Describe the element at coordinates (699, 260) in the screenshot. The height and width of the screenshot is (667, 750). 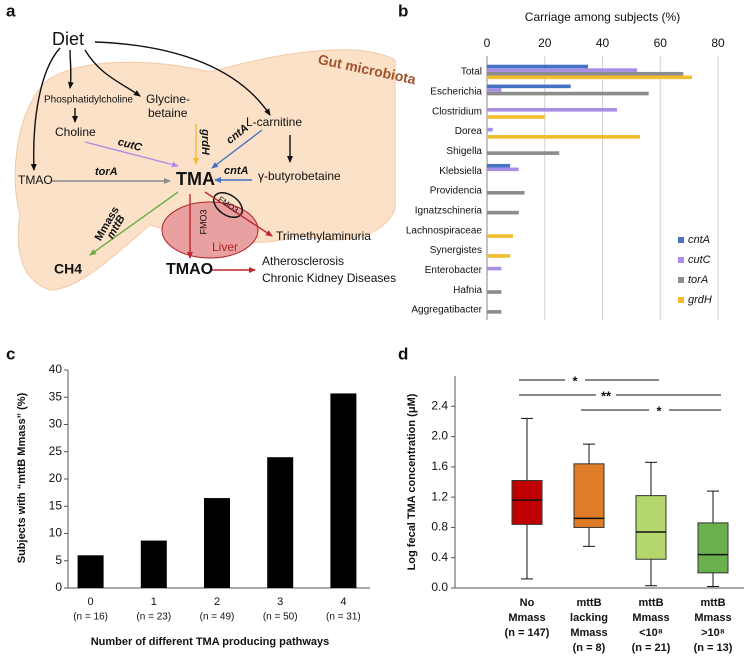
I see `legend-label: cutC` at that location.